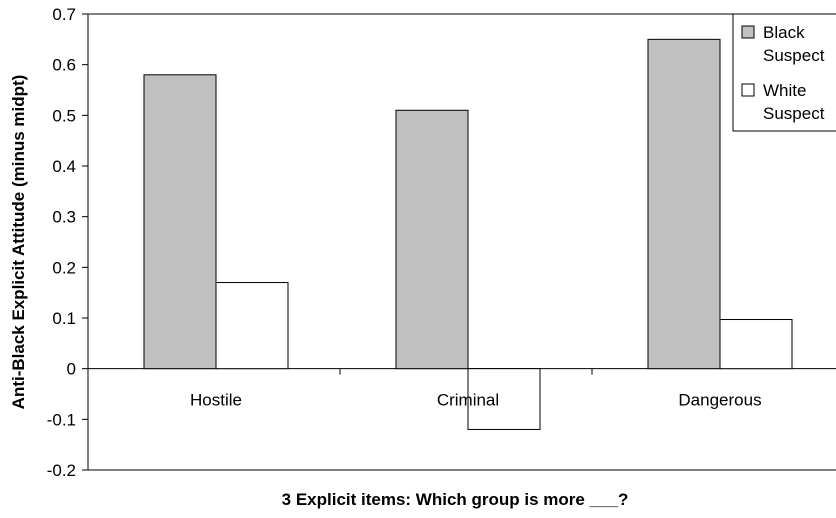 Image resolution: width=836 pixels, height=518 pixels. What do you see at coordinates (784, 32) in the screenshot?
I see `legend-entry-line: Black` at bounding box center [784, 32].